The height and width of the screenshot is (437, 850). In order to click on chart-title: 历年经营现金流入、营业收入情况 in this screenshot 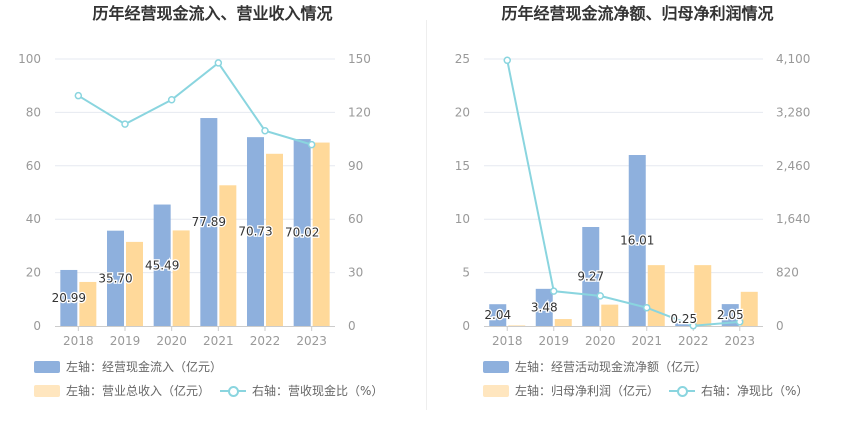, I will do `click(212, 13)`.